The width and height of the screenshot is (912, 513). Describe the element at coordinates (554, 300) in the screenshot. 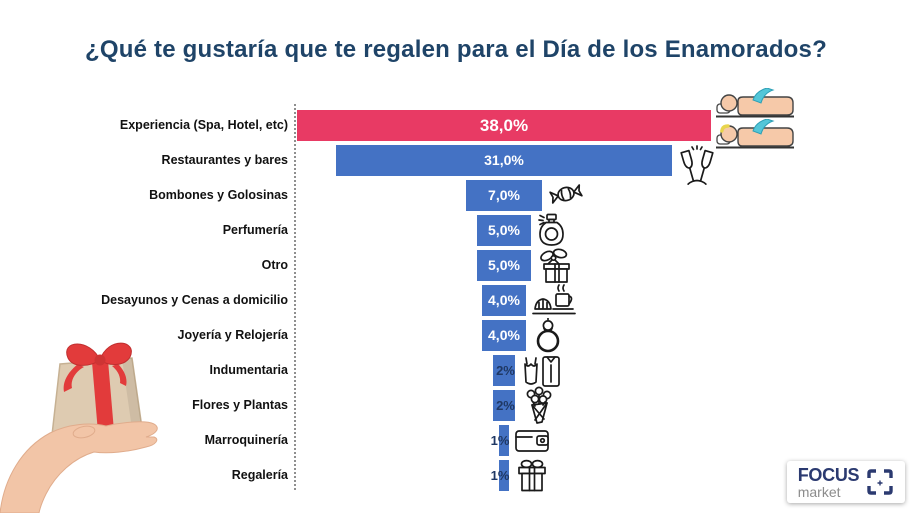

I see `breakfast-icon` at that location.